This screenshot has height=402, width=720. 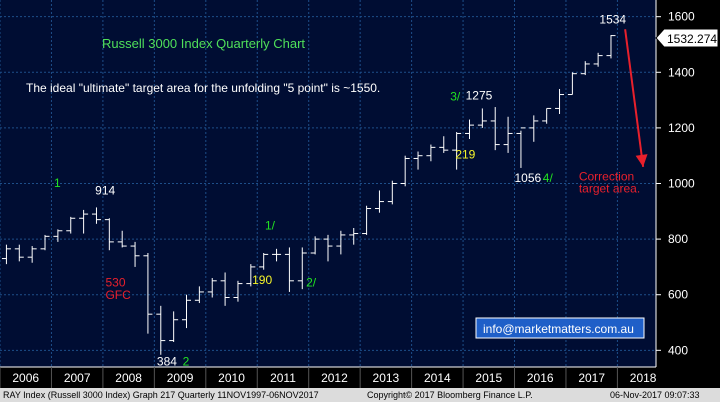 What do you see at coordinates (681, 128) in the screenshot?
I see `y-tick-label: 1200` at bounding box center [681, 128].